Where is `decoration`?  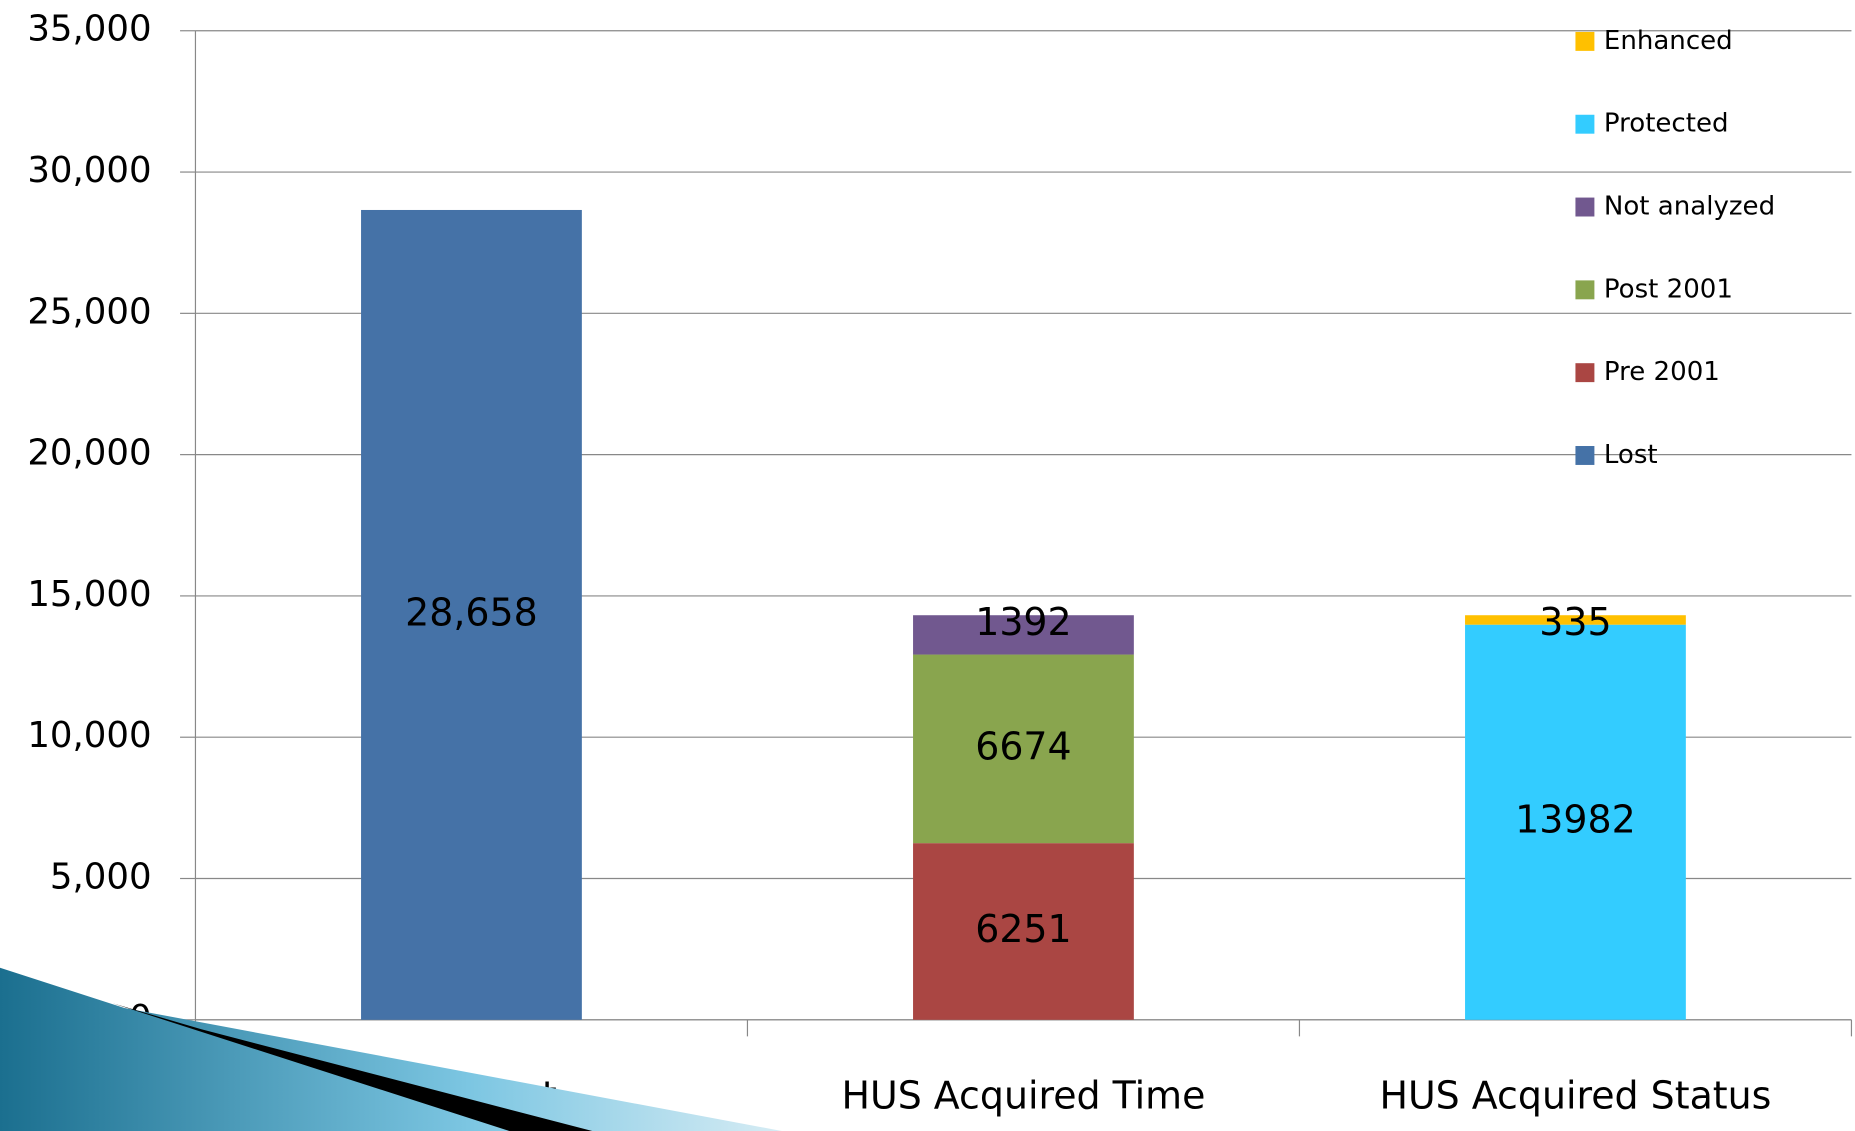
decoration is located at coordinates (391, 1049).